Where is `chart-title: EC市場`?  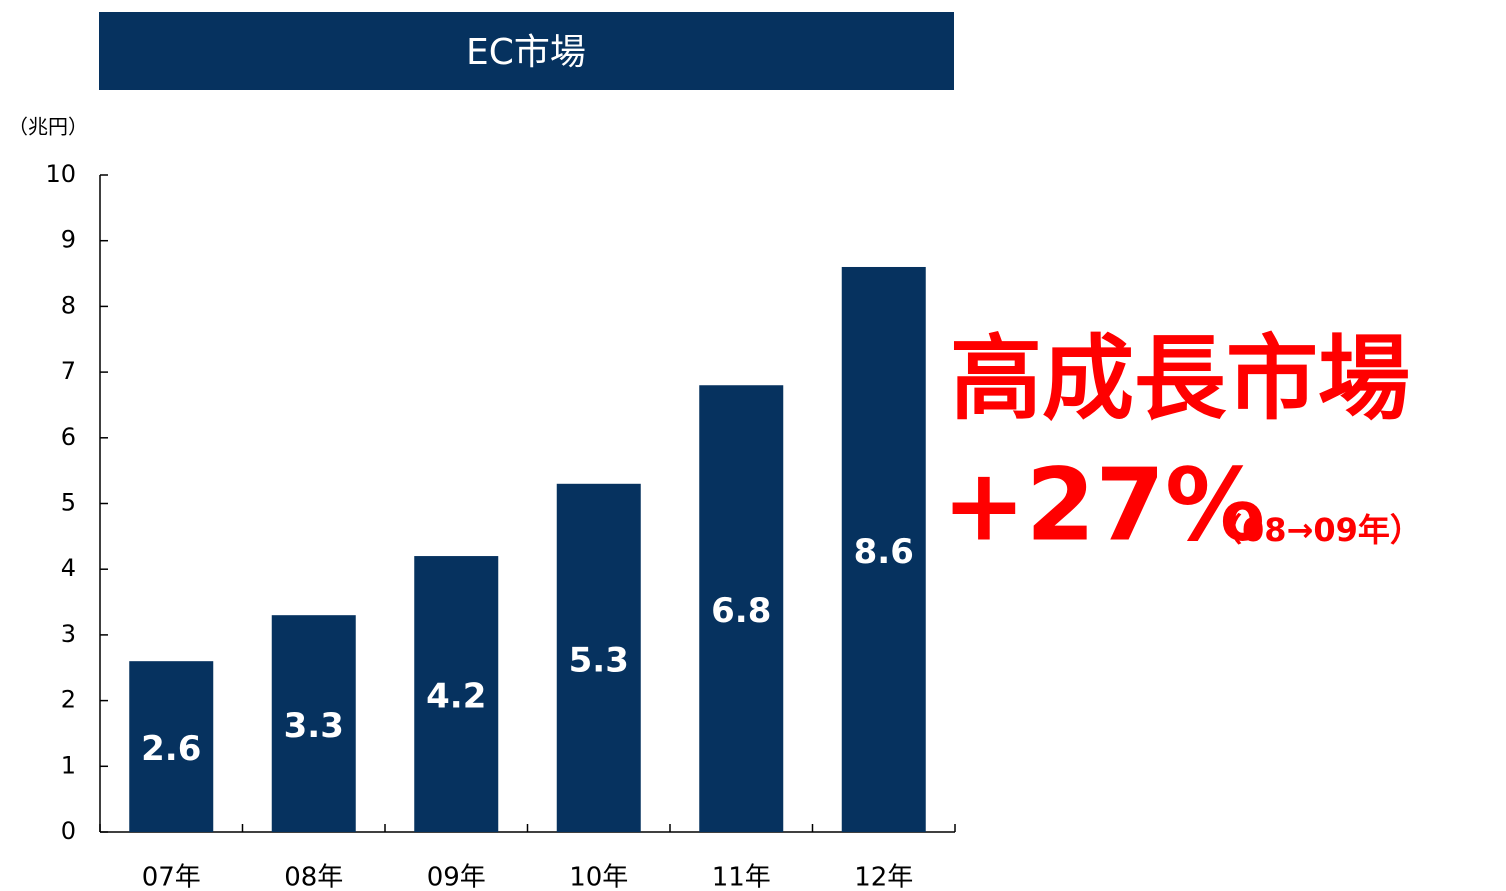 chart-title: EC市場 is located at coordinates (526, 52).